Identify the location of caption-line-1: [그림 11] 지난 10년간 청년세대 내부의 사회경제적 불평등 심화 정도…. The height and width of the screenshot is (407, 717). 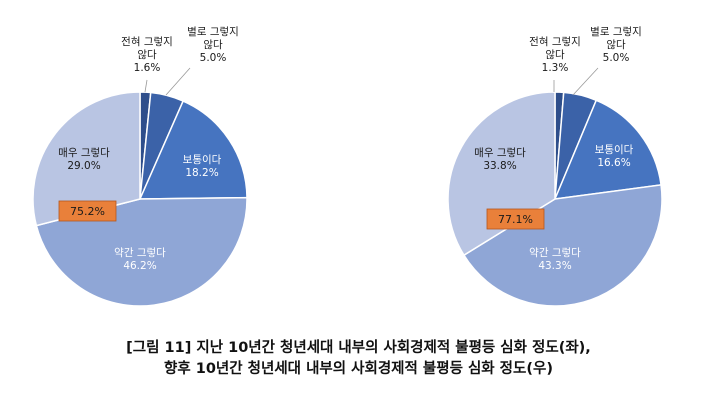
(358, 348).